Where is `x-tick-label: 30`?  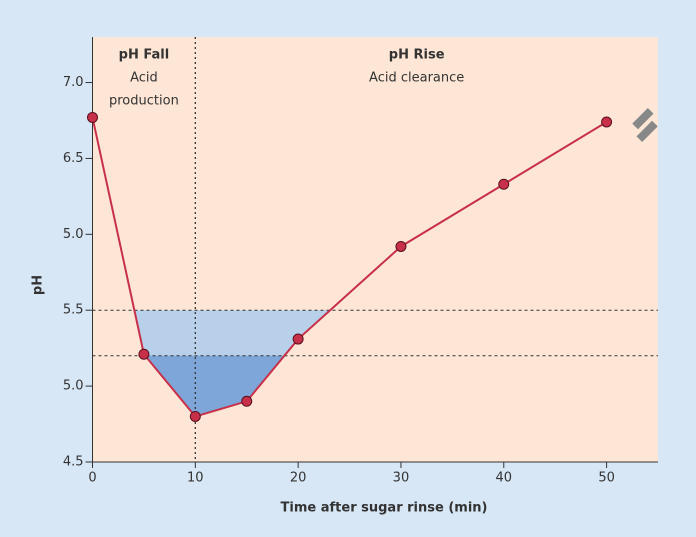 x-tick-label: 30 is located at coordinates (401, 478).